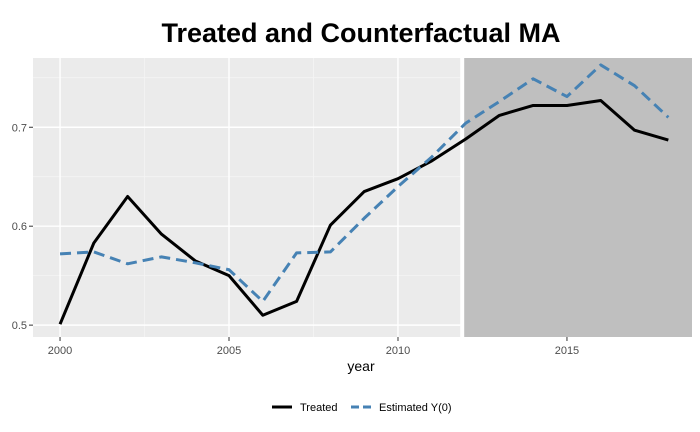  What do you see at coordinates (362, 408) in the screenshot?
I see `legend: Treated Estimated Y(0)` at bounding box center [362, 408].